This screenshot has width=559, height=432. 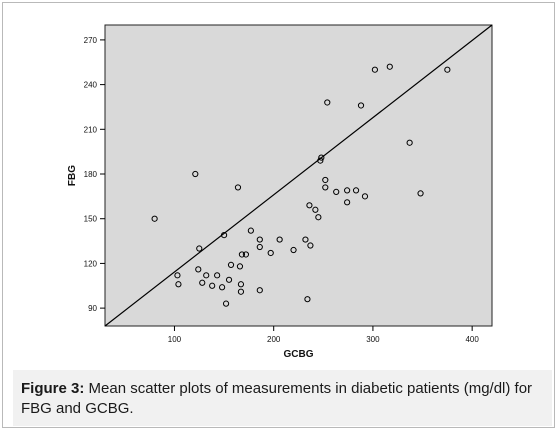 What do you see at coordinates (53, 388) in the screenshot?
I see `figure-caption-label: Figure 3:` at bounding box center [53, 388].